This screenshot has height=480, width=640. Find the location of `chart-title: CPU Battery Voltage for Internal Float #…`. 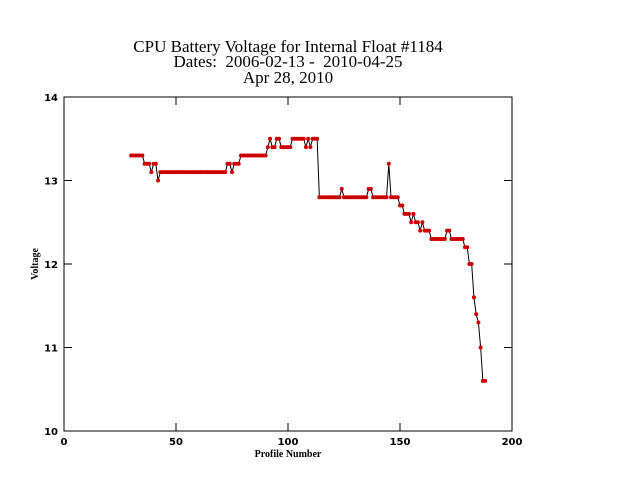

chart-title: CPU Battery Voltage for Internal Float #… is located at coordinates (288, 46).